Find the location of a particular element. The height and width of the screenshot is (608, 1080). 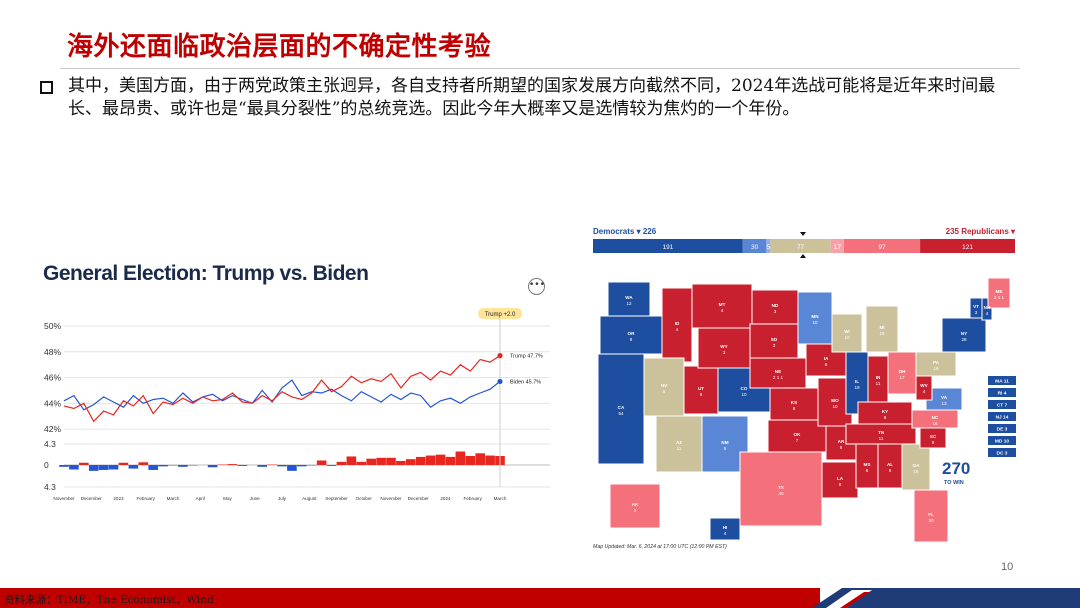

y-tick-label: 42% is located at coordinates (52, 429).